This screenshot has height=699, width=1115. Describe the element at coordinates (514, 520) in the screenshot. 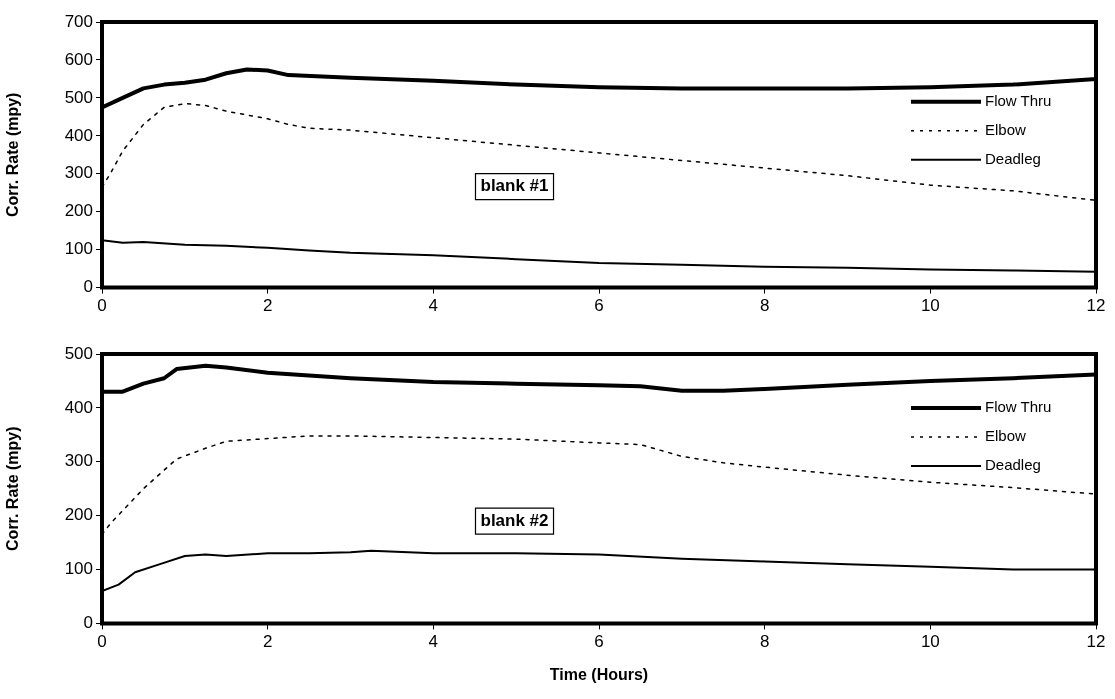

I see `annotation: blank #2` at that location.